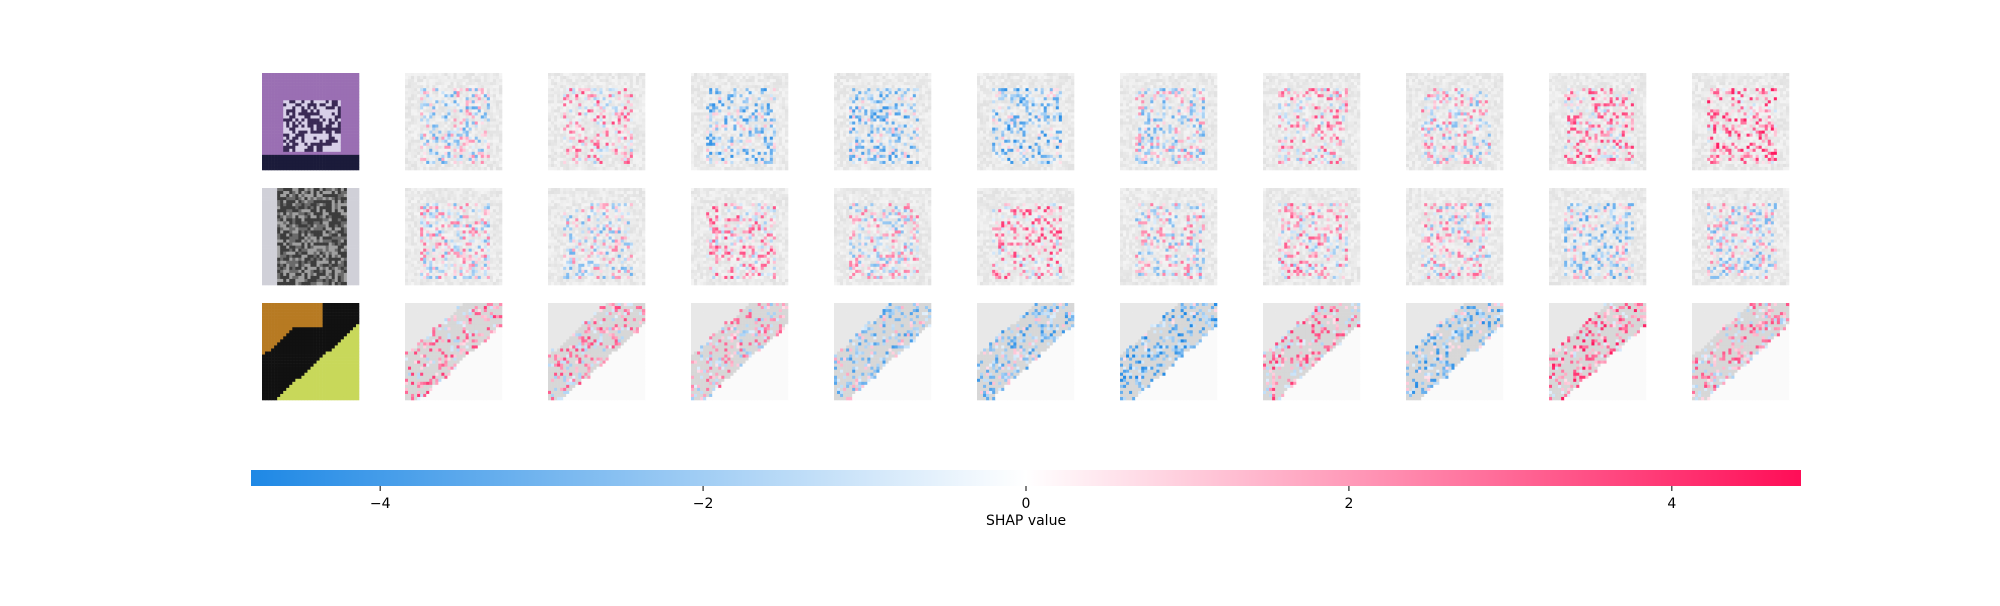  What do you see at coordinates (740, 352) in the screenshot?
I see `shap-heatmap-r3-c3` at bounding box center [740, 352].